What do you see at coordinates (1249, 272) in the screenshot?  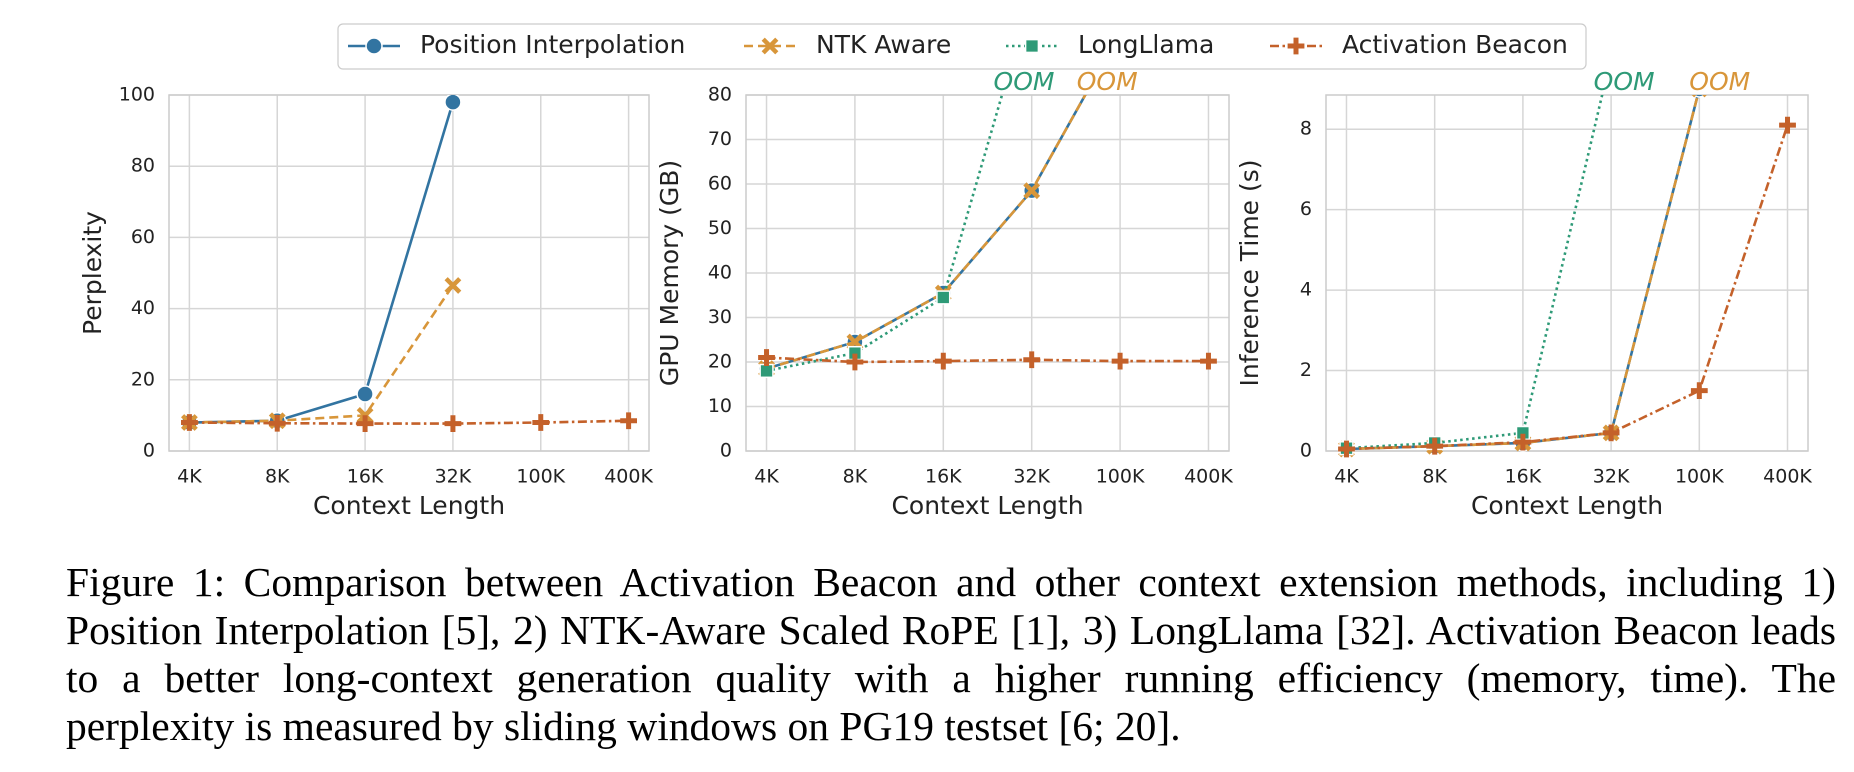 I see `y-axis-label: Inference Time (s)` at bounding box center [1249, 272].